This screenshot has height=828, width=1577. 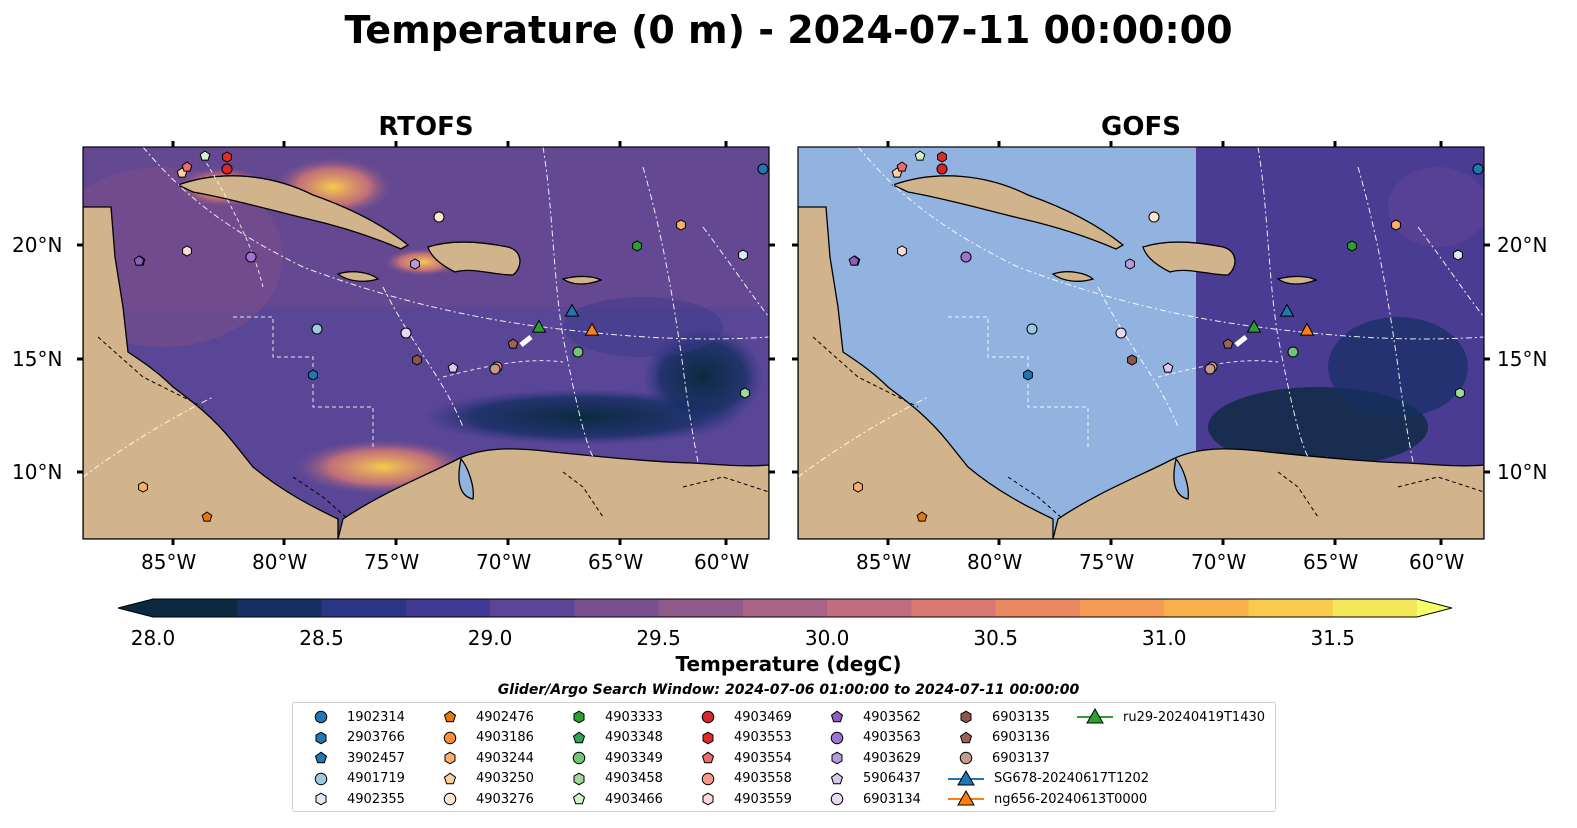 What do you see at coordinates (870, 779) in the screenshot?
I see `legend-entry: 5906437` at bounding box center [870, 779].